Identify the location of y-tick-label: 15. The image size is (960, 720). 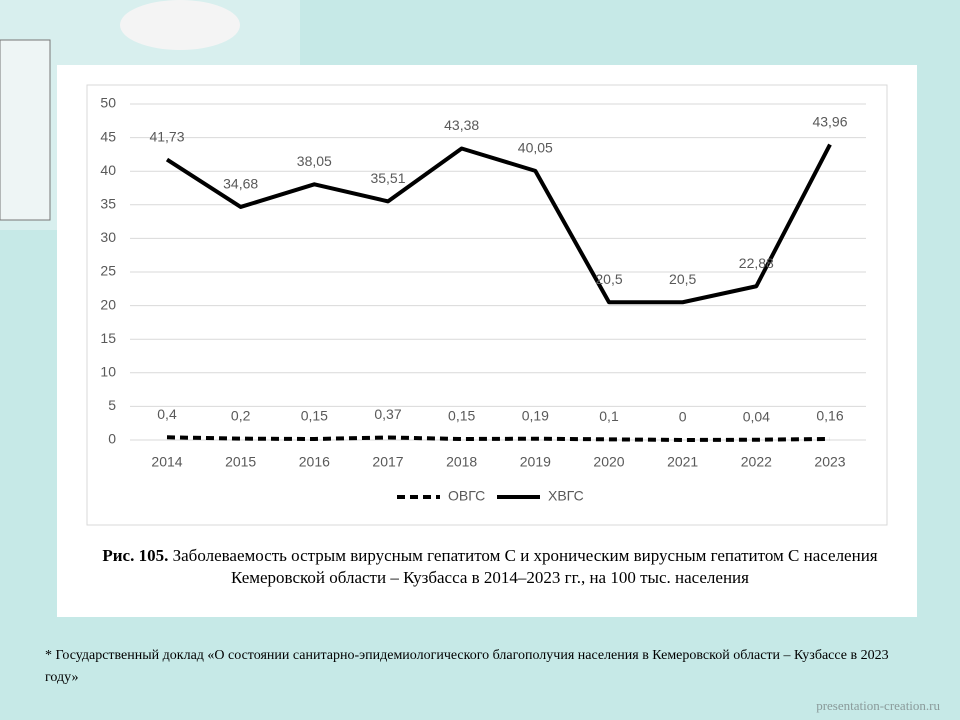
(108, 338).